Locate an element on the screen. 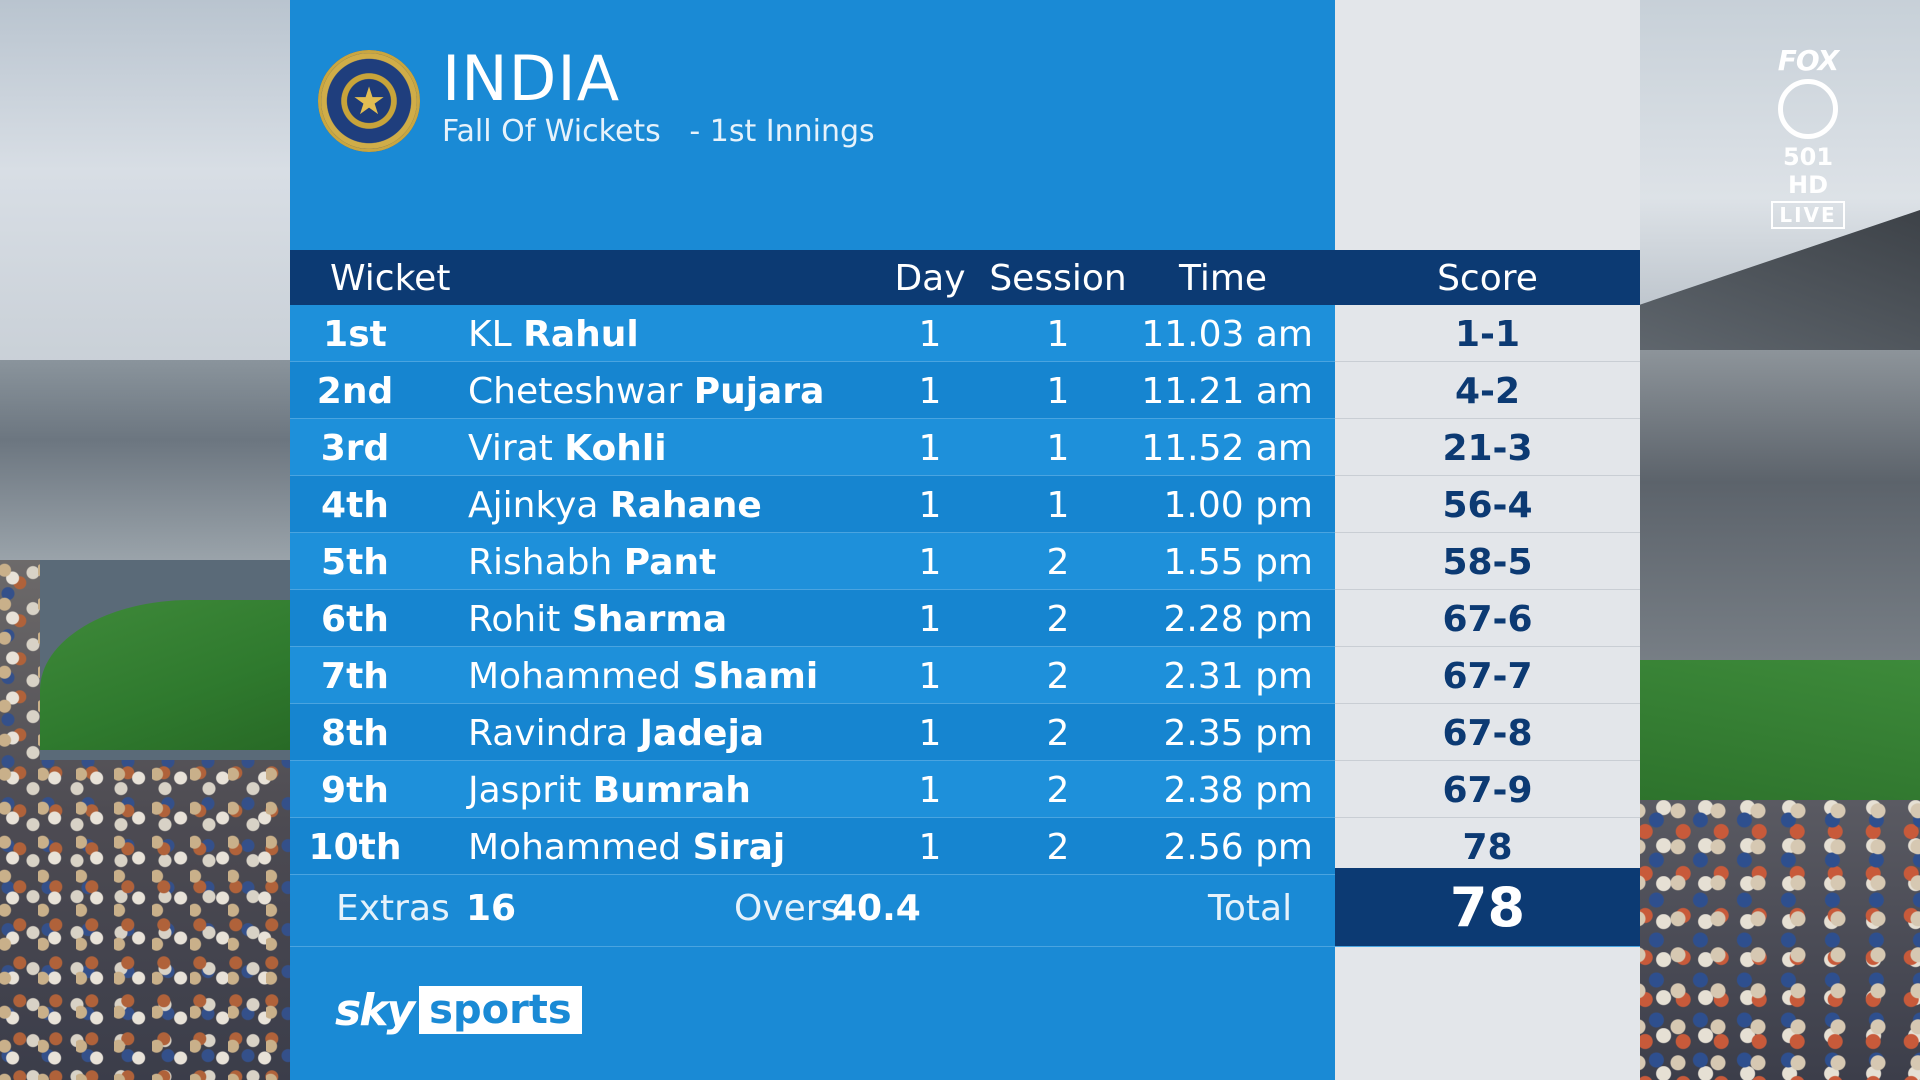 This screenshot has height=1080, width=1920. batter-first-name: Rohit is located at coordinates (514, 619).